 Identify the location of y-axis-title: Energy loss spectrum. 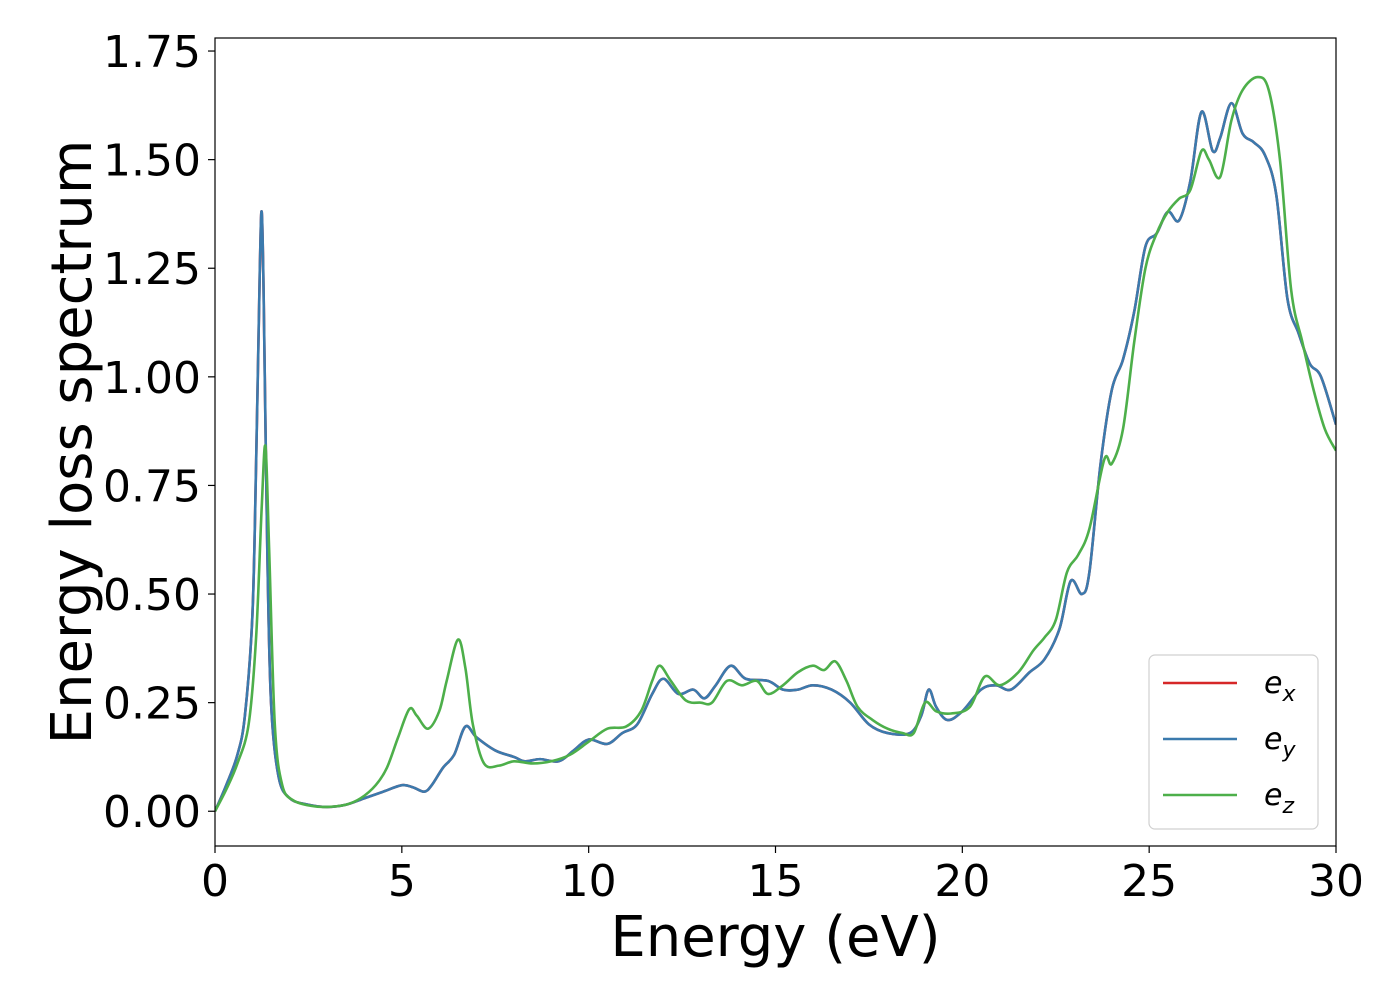
(72, 442).